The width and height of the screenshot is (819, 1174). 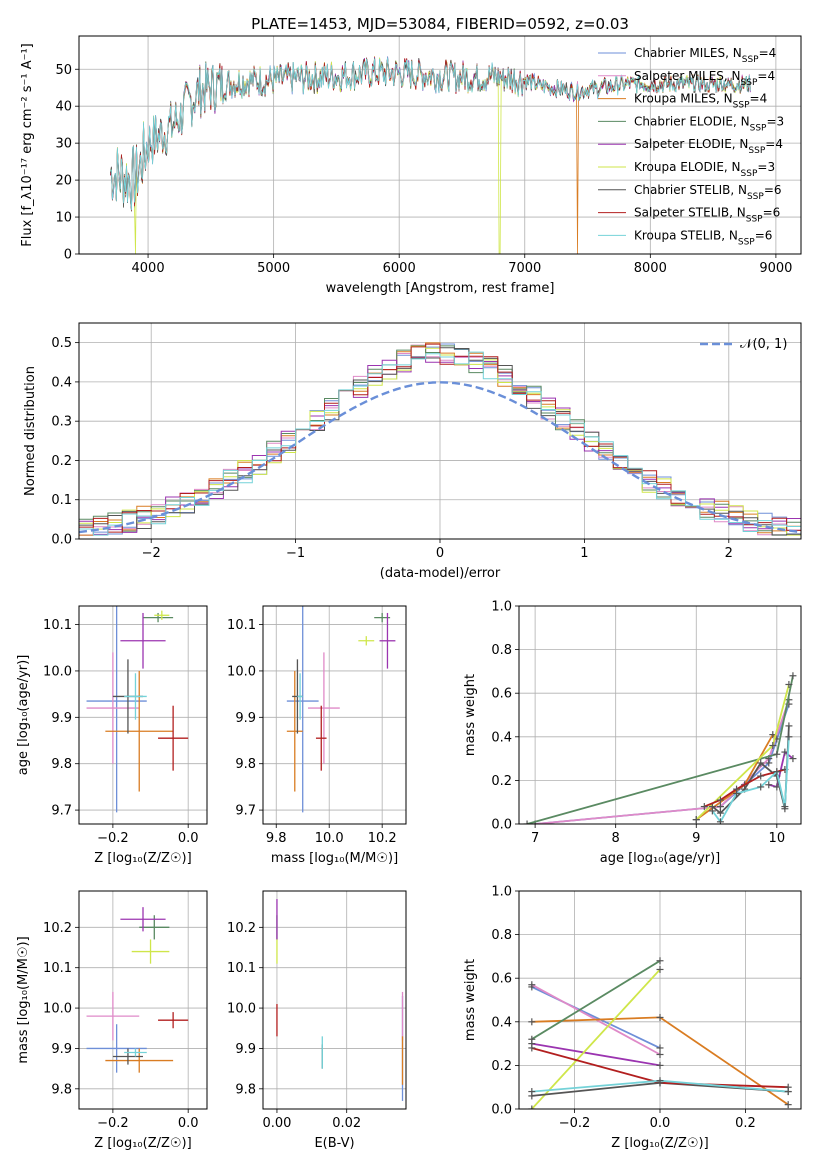 I want to click on x-tick-label: 8000, so click(x=650, y=268).